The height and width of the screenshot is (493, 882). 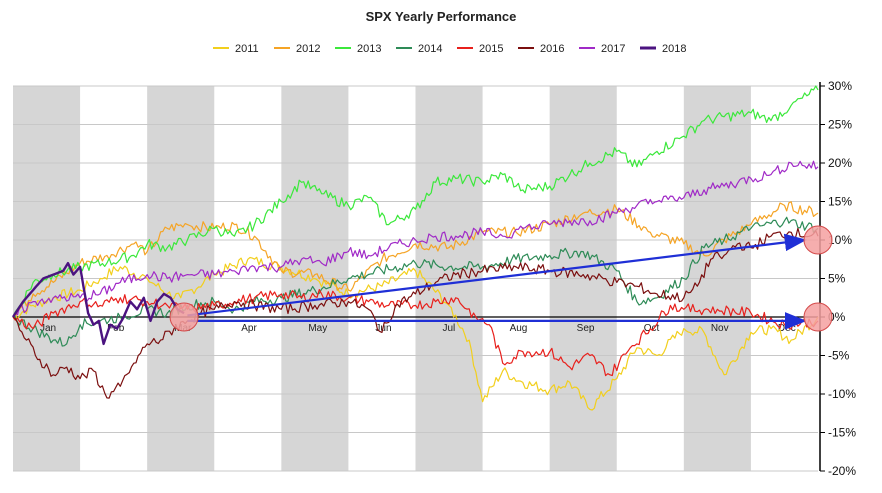 I want to click on dec-0pct-circle, so click(x=818, y=317).